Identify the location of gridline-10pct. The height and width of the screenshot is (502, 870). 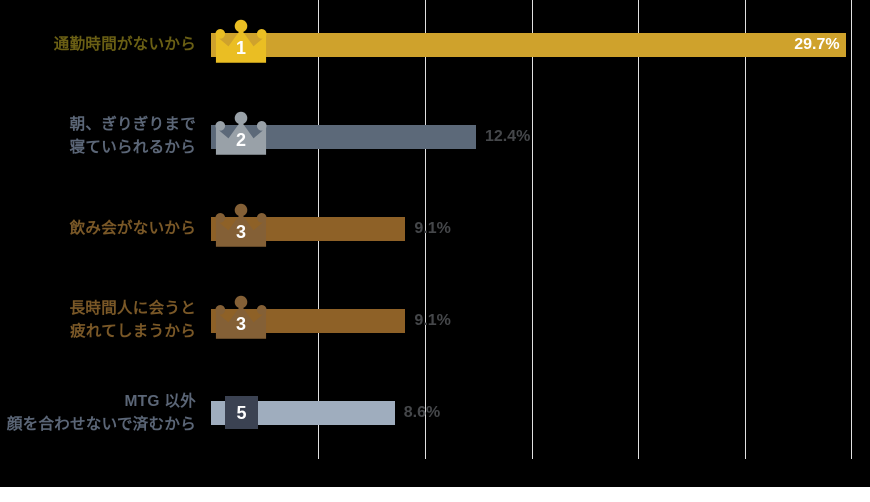
(425, 229).